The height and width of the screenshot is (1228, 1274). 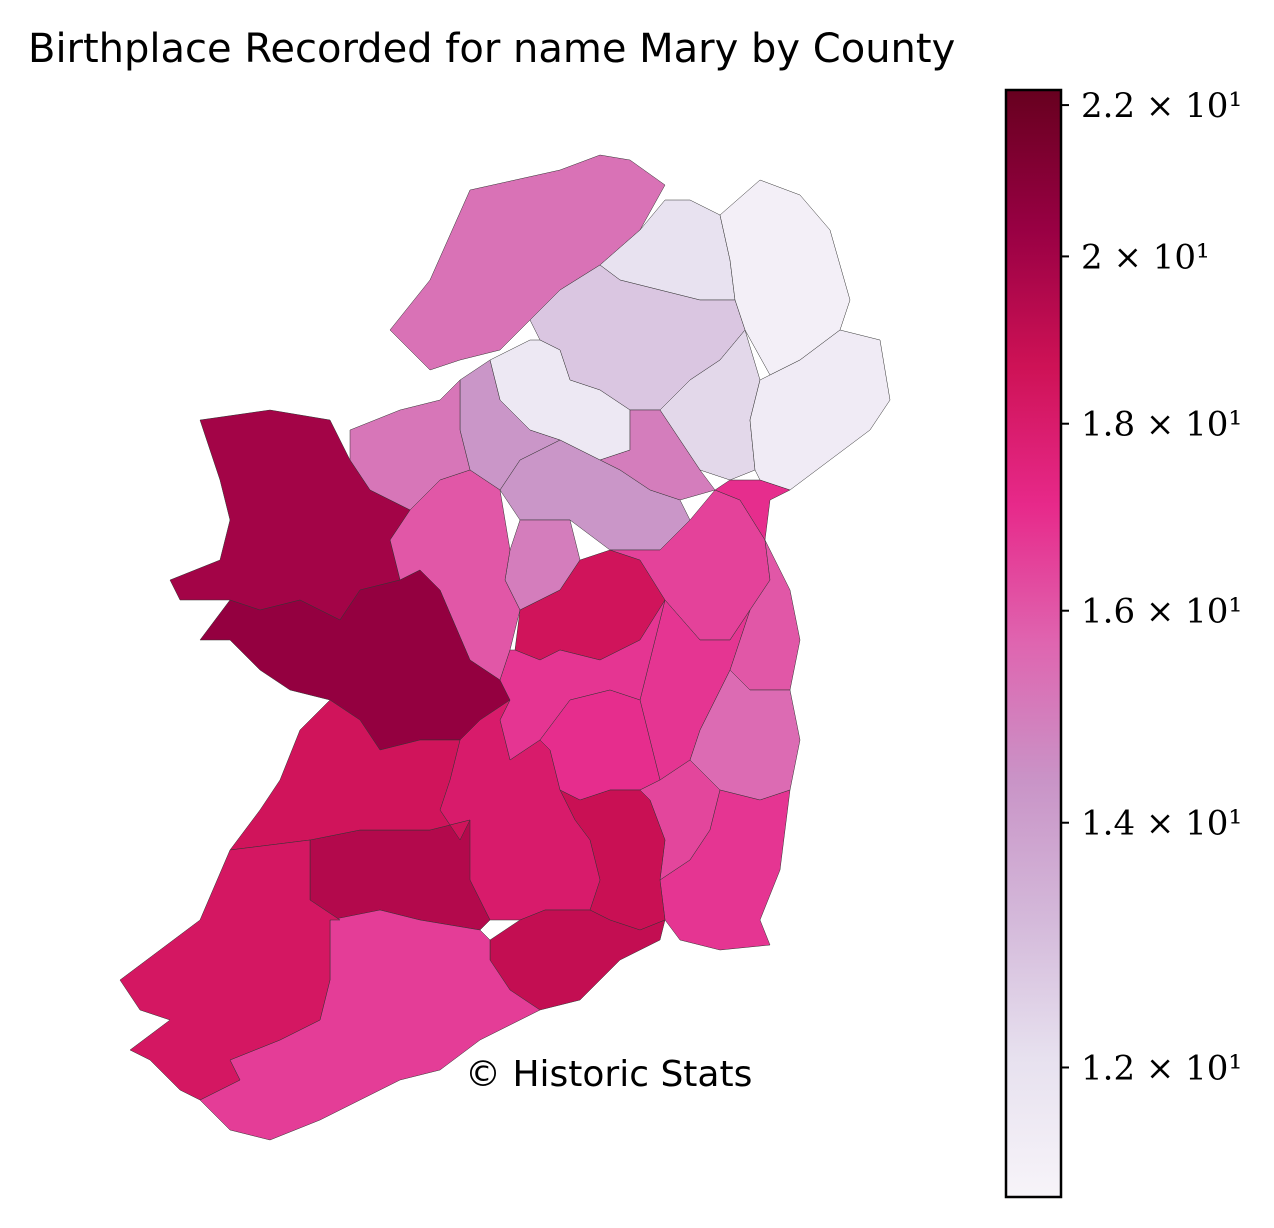 I want to click on colorbar-tick-label: 1.2 × 10¹, so click(x=1161, y=1068).